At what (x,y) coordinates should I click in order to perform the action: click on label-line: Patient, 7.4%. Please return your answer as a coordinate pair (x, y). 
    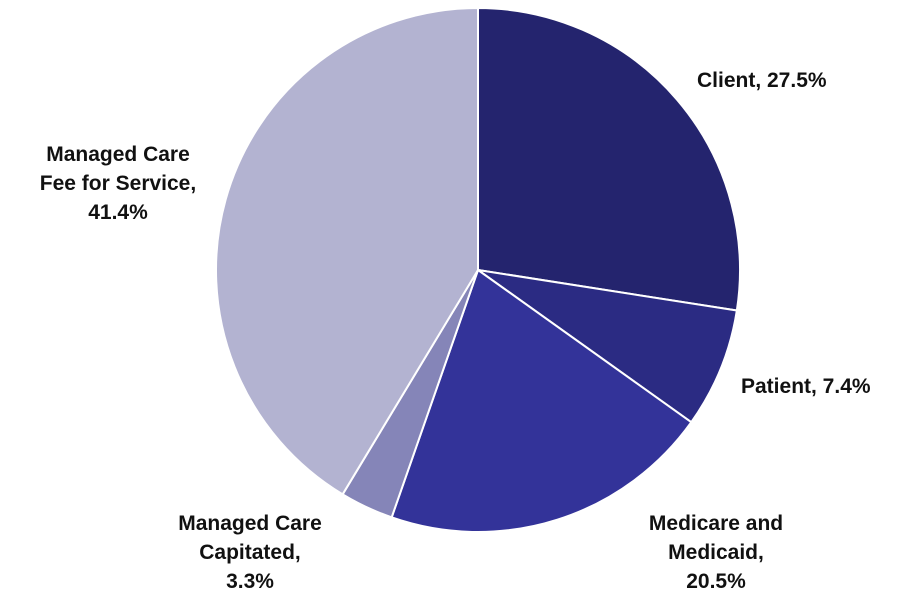
    Looking at the image, I should click on (806, 386).